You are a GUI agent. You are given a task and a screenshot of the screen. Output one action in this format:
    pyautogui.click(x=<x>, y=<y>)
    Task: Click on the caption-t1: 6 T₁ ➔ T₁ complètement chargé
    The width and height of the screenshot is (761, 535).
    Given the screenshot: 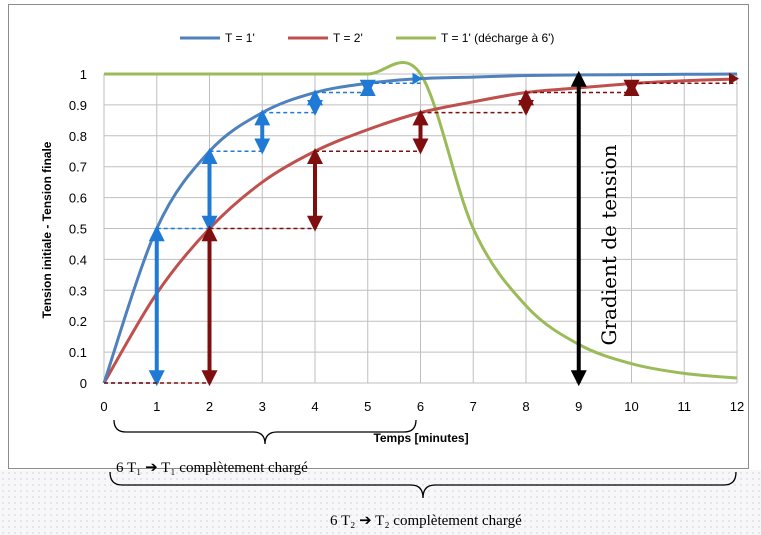 What is the action you would take?
    pyautogui.click(x=212, y=468)
    